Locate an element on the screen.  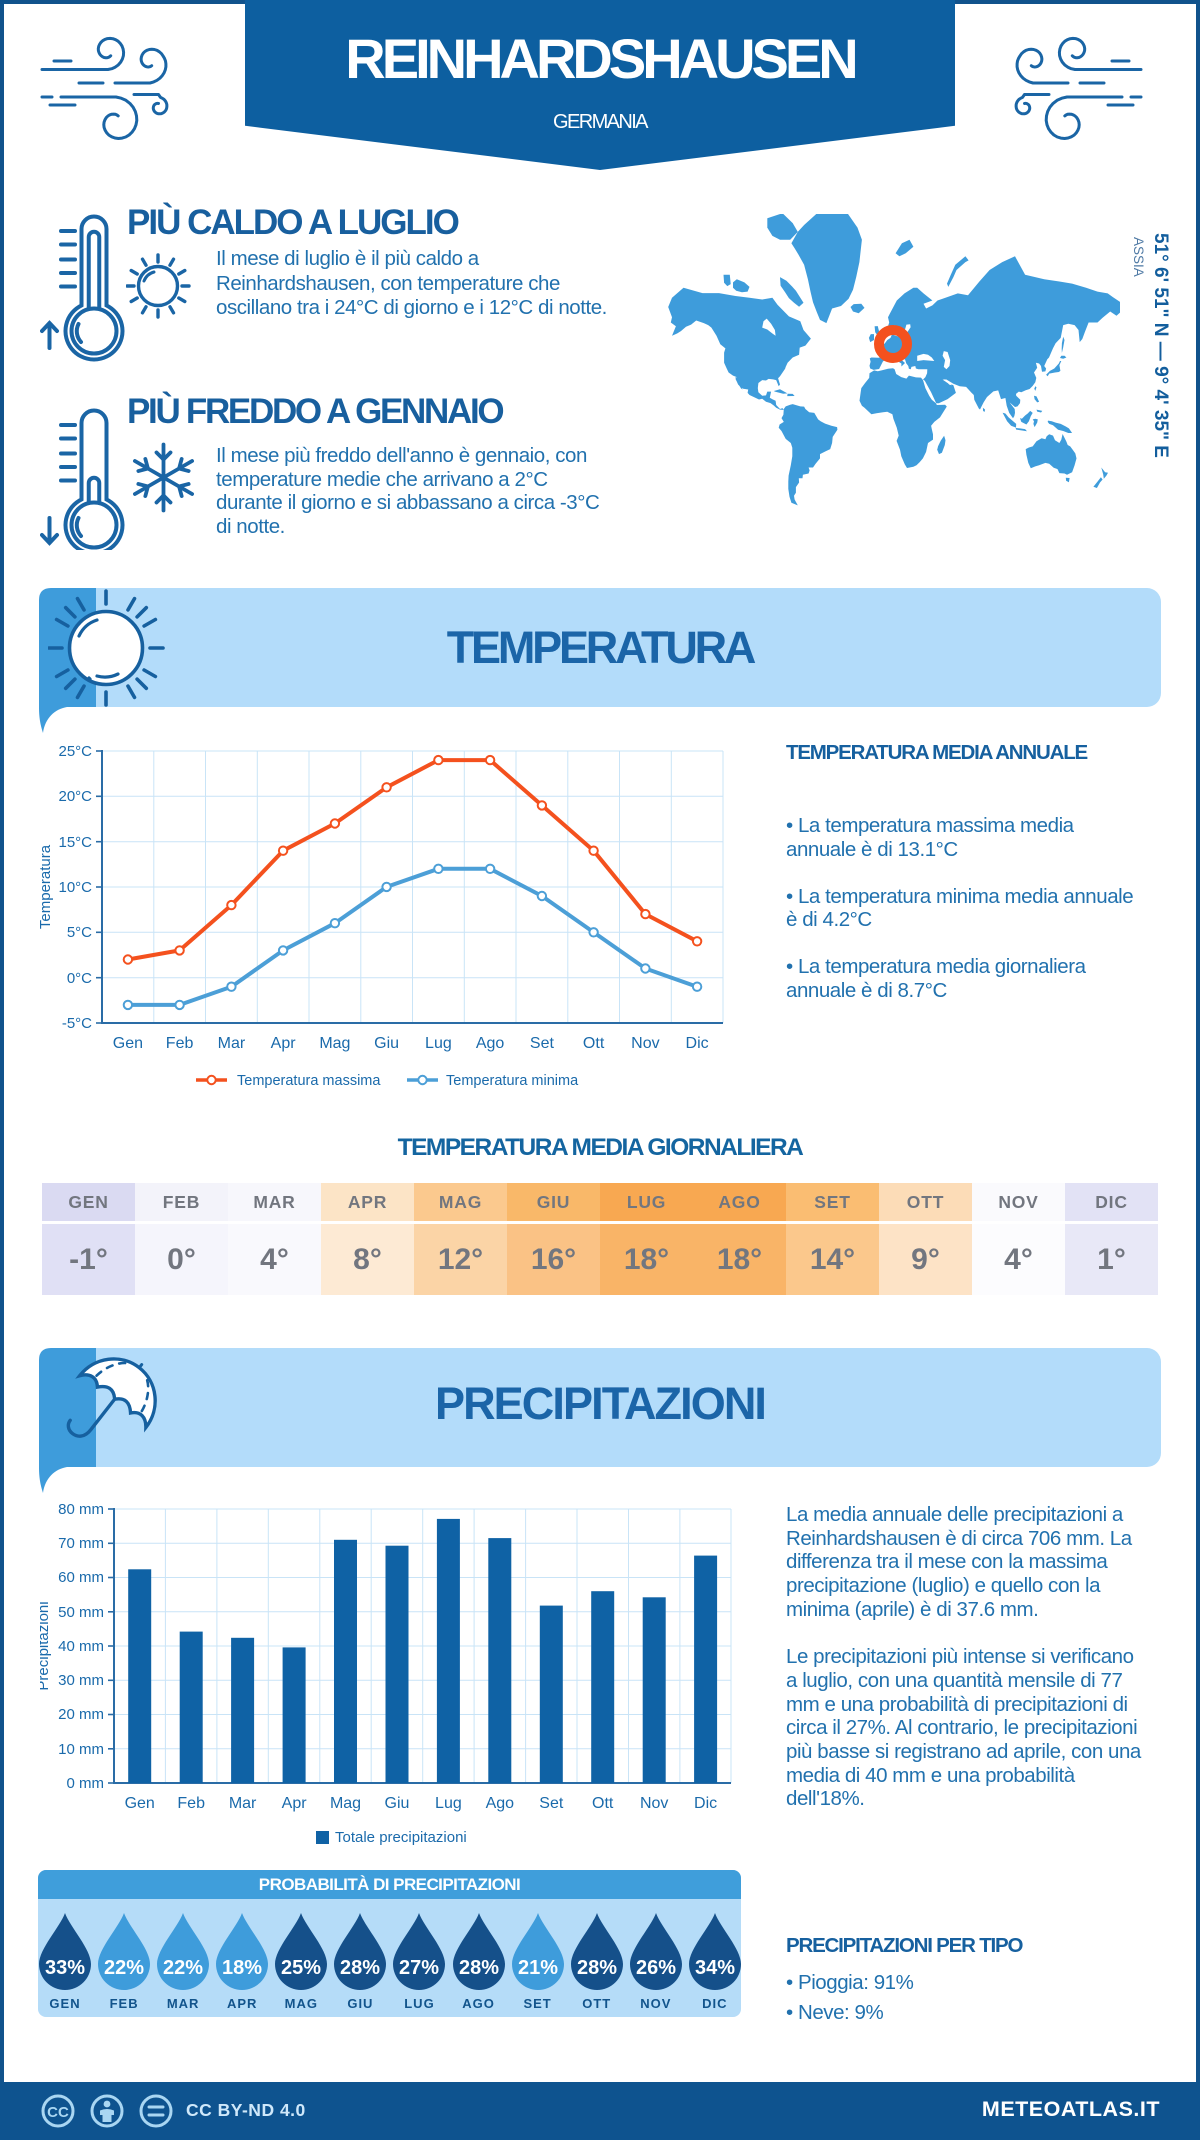
svg-text: 0°C is located at coordinates (79, 978).